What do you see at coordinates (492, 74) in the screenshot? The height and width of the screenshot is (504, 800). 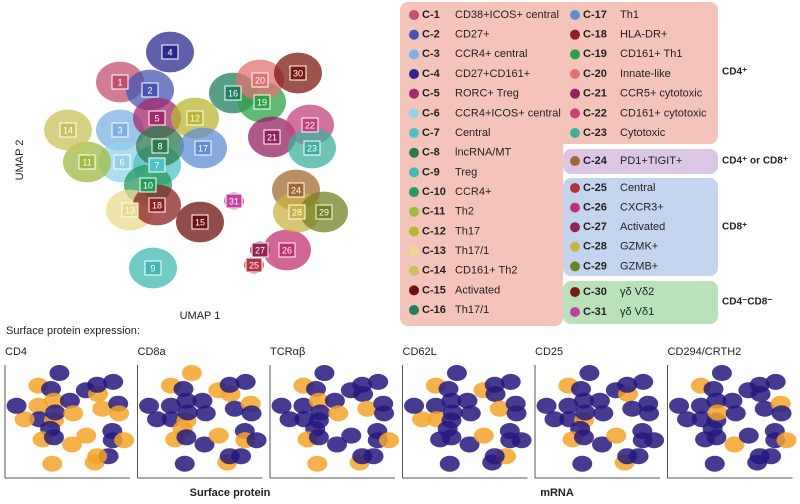 I see `legend-label: CD27+CD161+` at bounding box center [492, 74].